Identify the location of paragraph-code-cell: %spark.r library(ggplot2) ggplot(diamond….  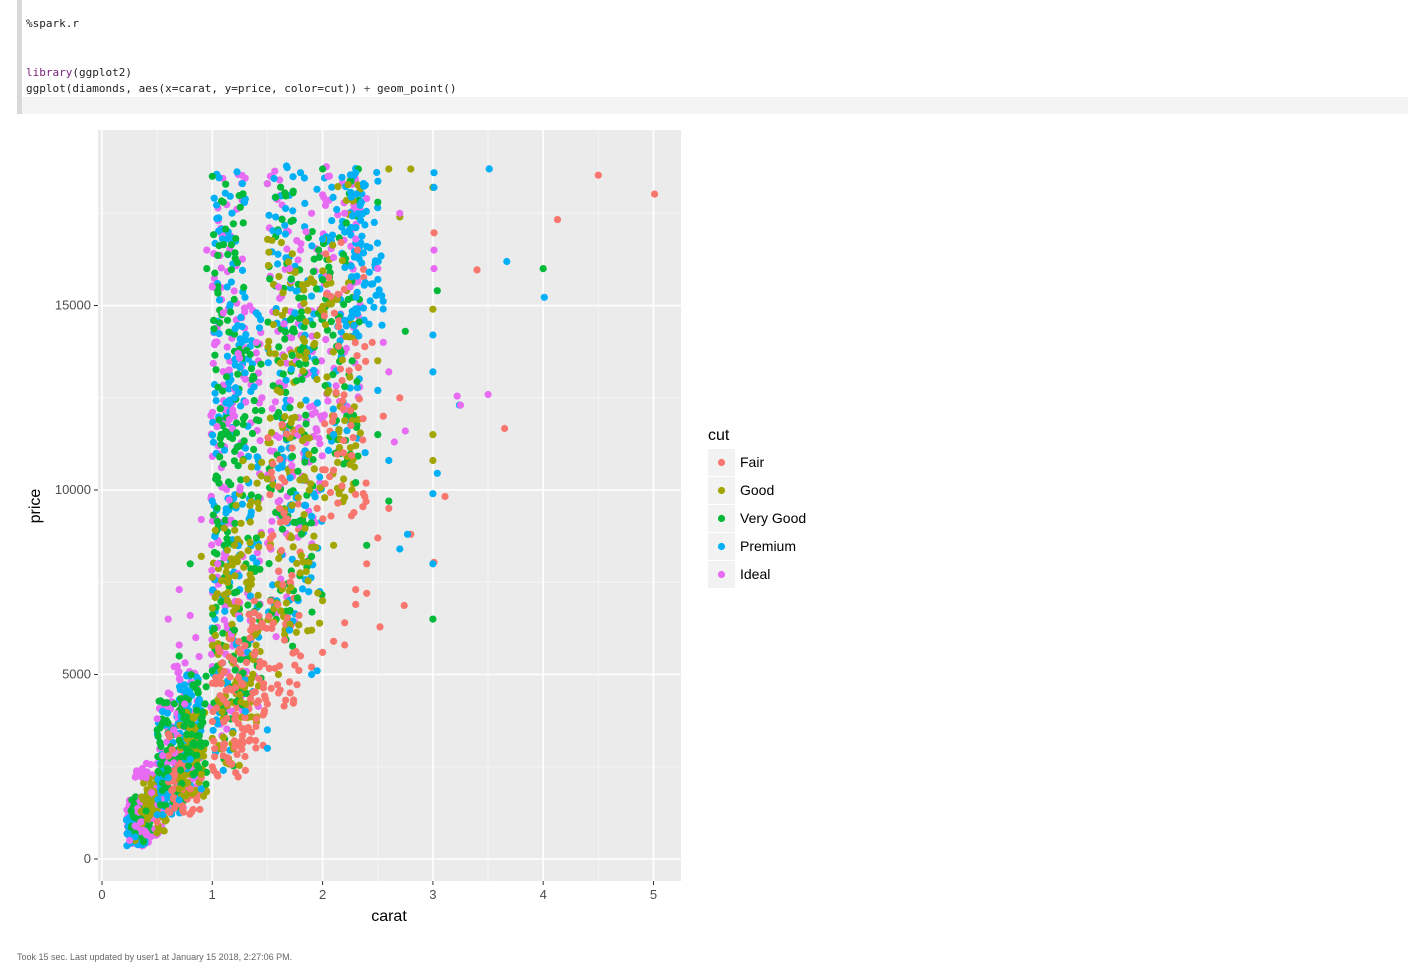
(712, 57).